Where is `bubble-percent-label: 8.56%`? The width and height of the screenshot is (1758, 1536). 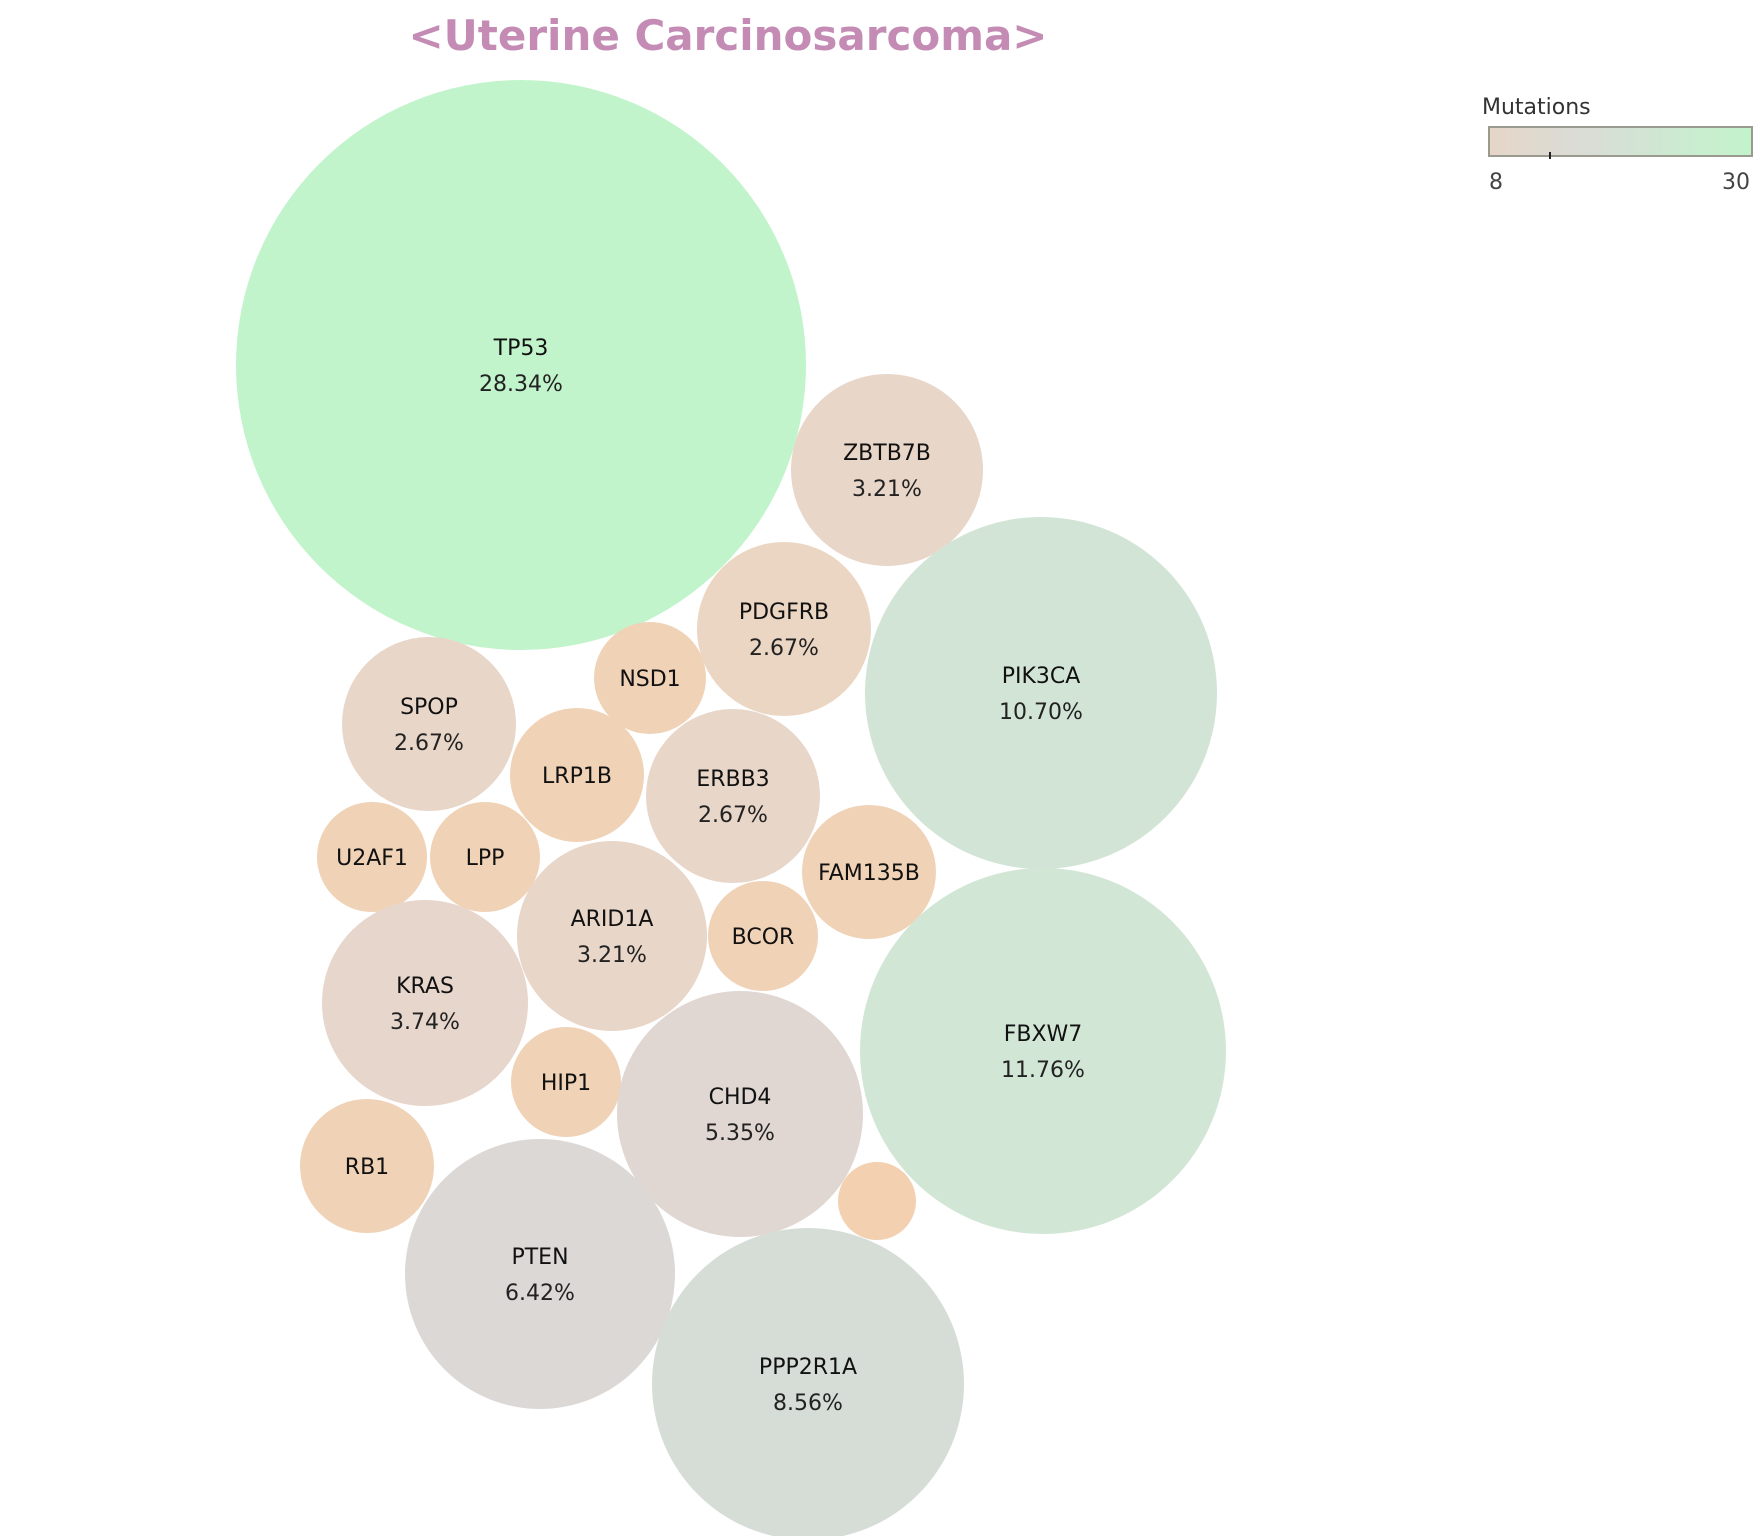 bubble-percent-label: 8.56% is located at coordinates (808, 1403).